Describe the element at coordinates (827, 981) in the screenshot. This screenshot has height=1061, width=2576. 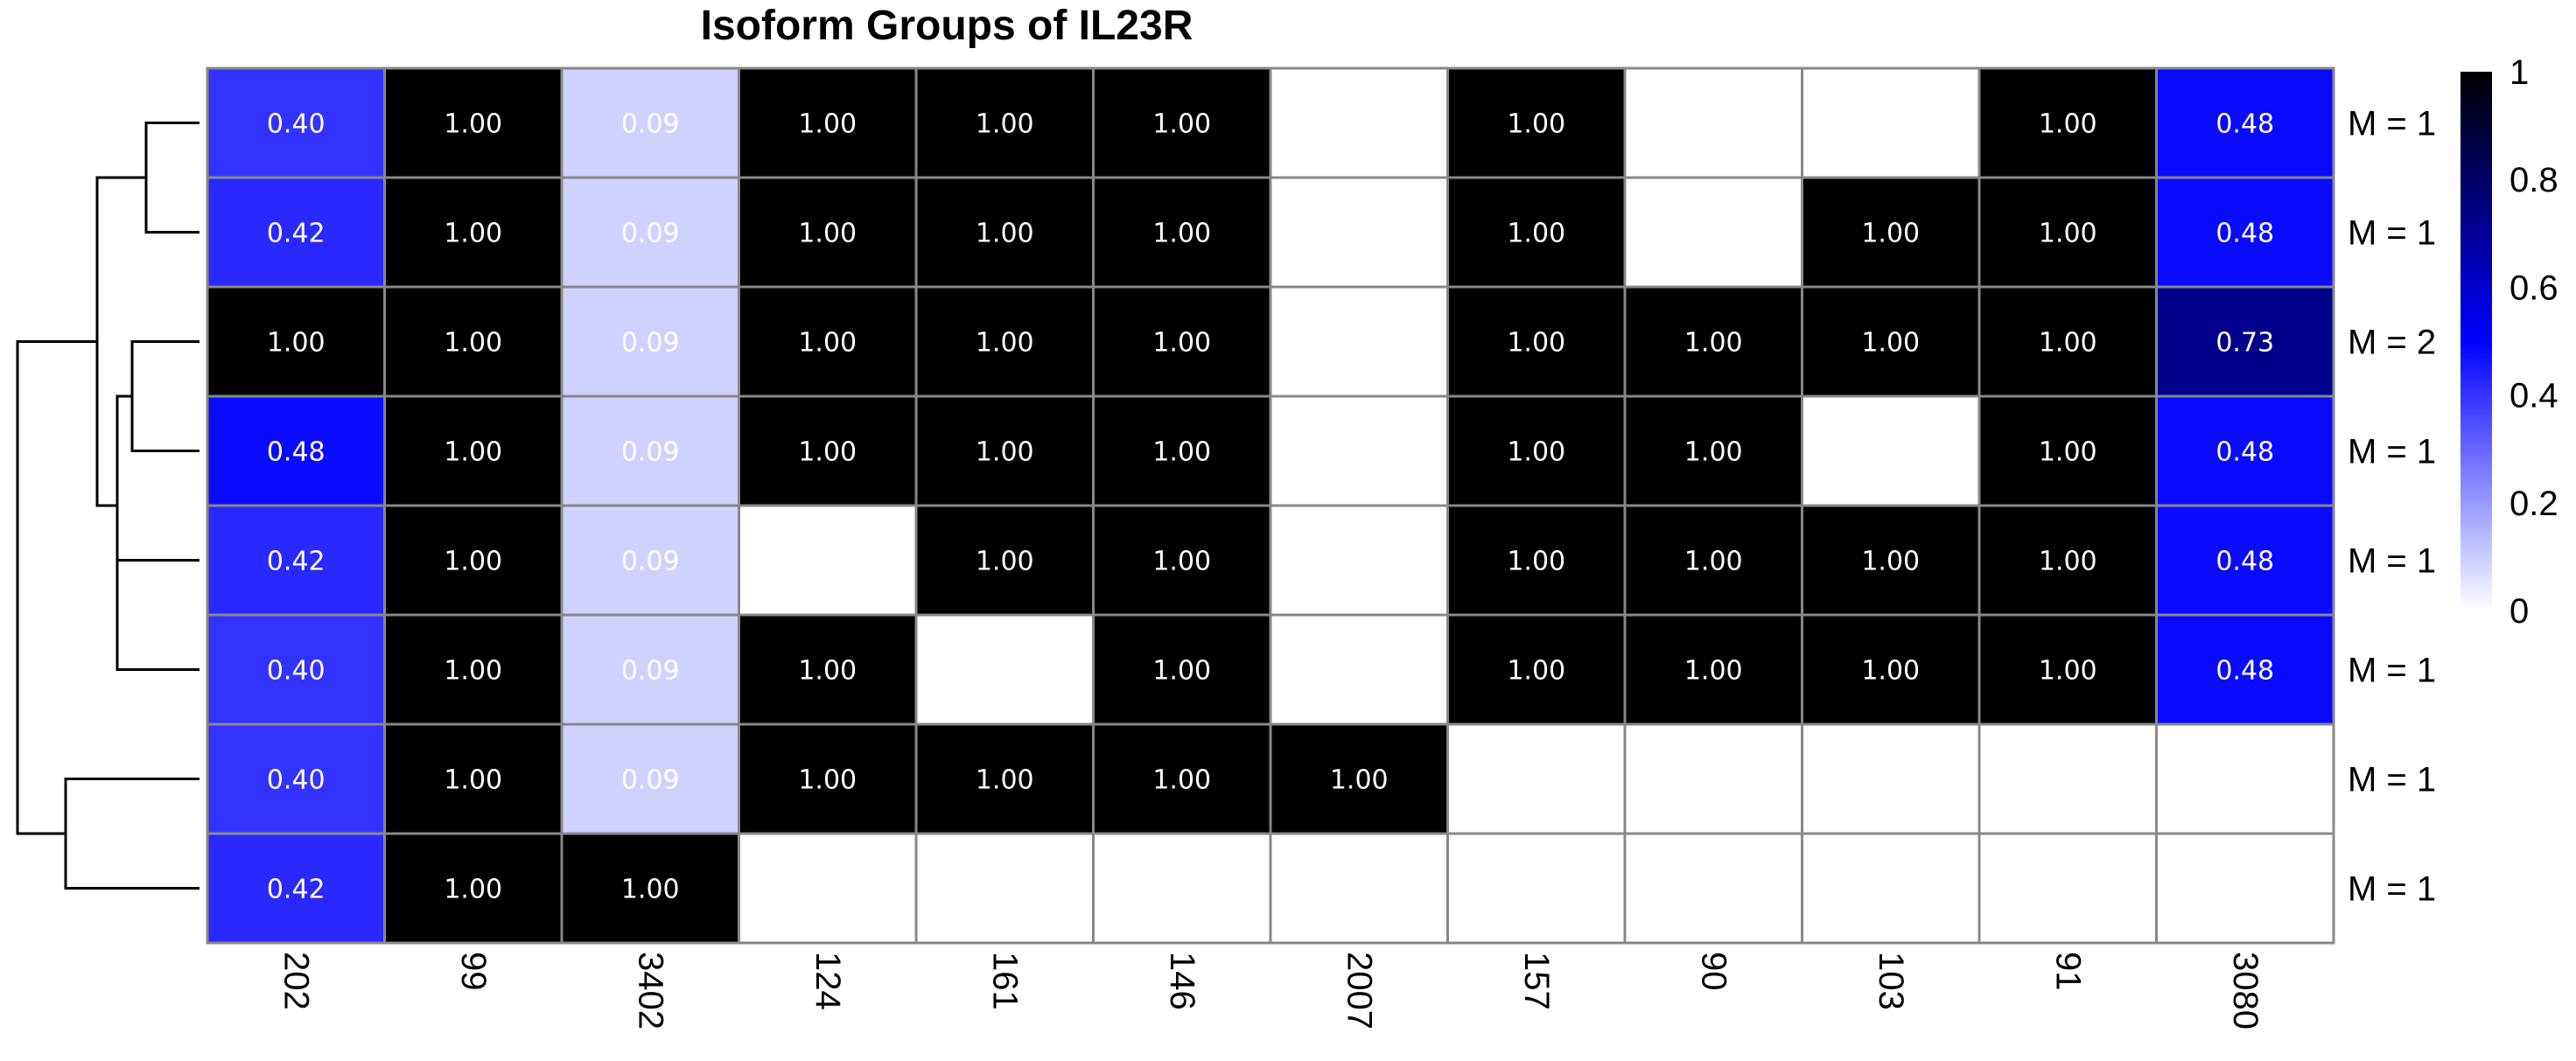
I see `column-label: 124` at that location.